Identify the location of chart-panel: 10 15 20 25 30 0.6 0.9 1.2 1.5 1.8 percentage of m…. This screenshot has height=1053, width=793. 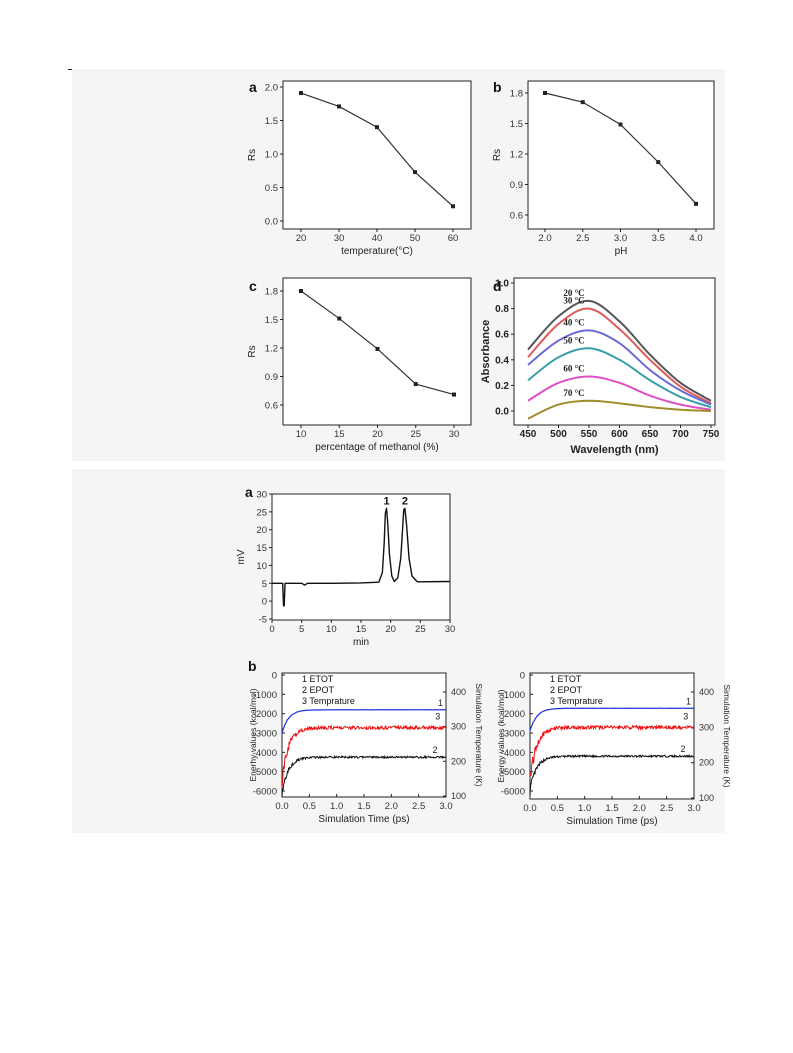
(359, 365).